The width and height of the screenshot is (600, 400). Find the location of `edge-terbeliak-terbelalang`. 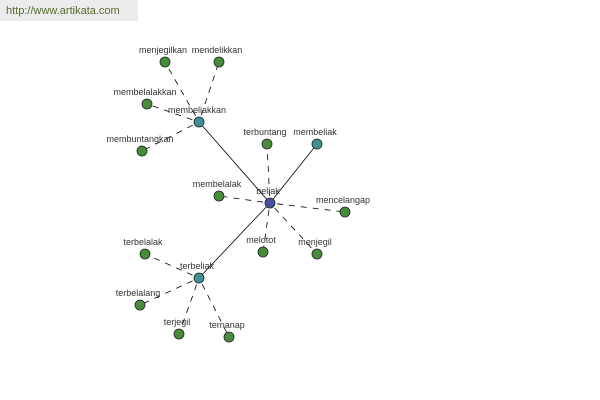

edge-terbeliak-terbelalang is located at coordinates (169, 291).